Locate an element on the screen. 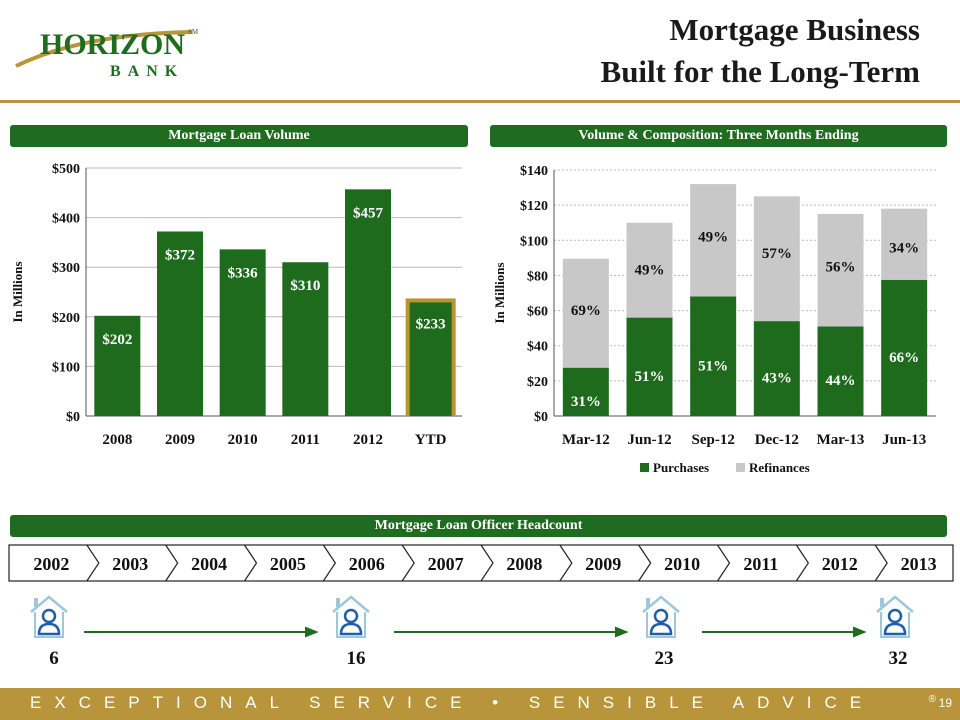 This screenshot has width=960, height=720. refinances-pct-label: 56% is located at coordinates (841, 267).